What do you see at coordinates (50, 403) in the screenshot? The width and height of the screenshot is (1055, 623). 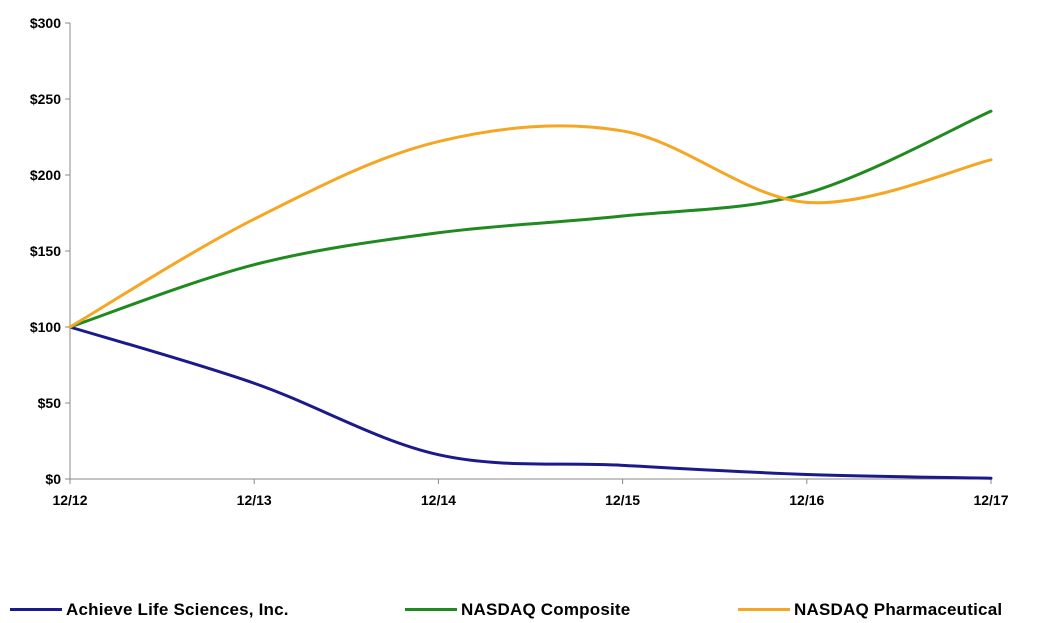 I see `y-tick-label: $50` at bounding box center [50, 403].